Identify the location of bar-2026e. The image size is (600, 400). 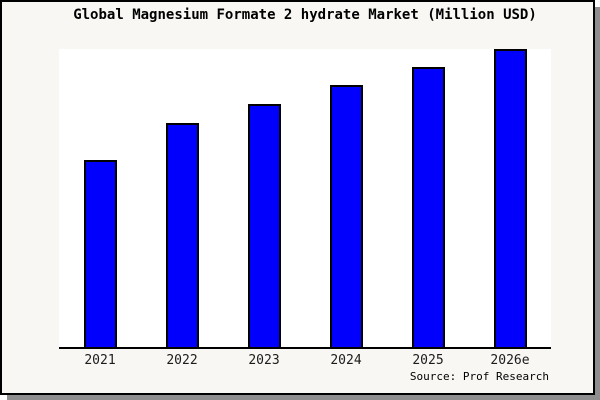
(510, 198).